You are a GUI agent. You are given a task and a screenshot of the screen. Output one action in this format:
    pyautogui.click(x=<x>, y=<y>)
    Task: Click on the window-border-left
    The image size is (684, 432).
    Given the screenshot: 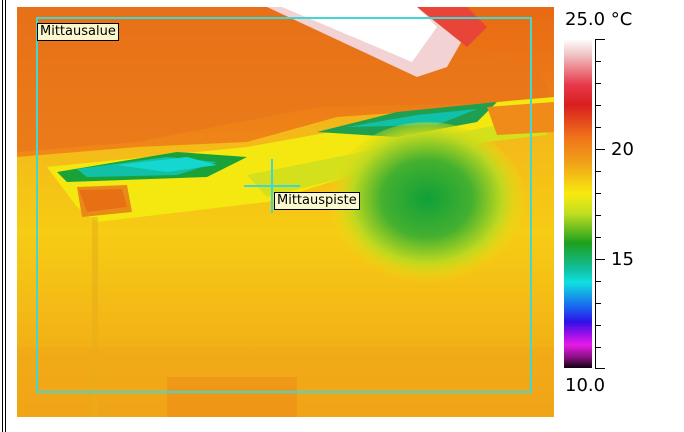 What is the action you would take?
    pyautogui.click(x=1, y=216)
    